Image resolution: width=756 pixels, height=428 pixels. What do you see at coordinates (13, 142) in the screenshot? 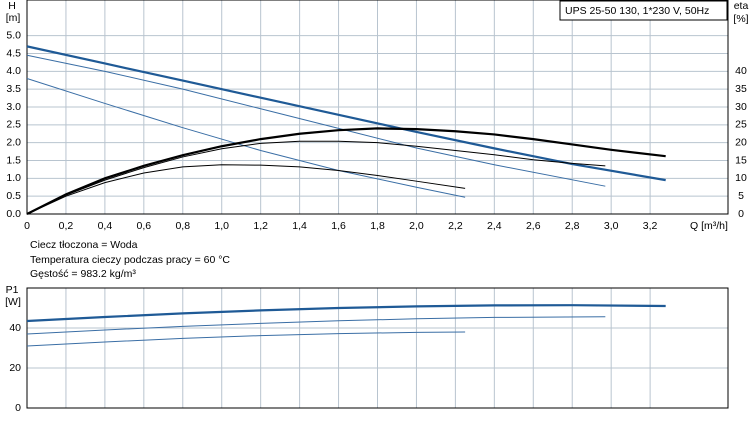
I see `y-tick-label: 2.0` at bounding box center [13, 142].